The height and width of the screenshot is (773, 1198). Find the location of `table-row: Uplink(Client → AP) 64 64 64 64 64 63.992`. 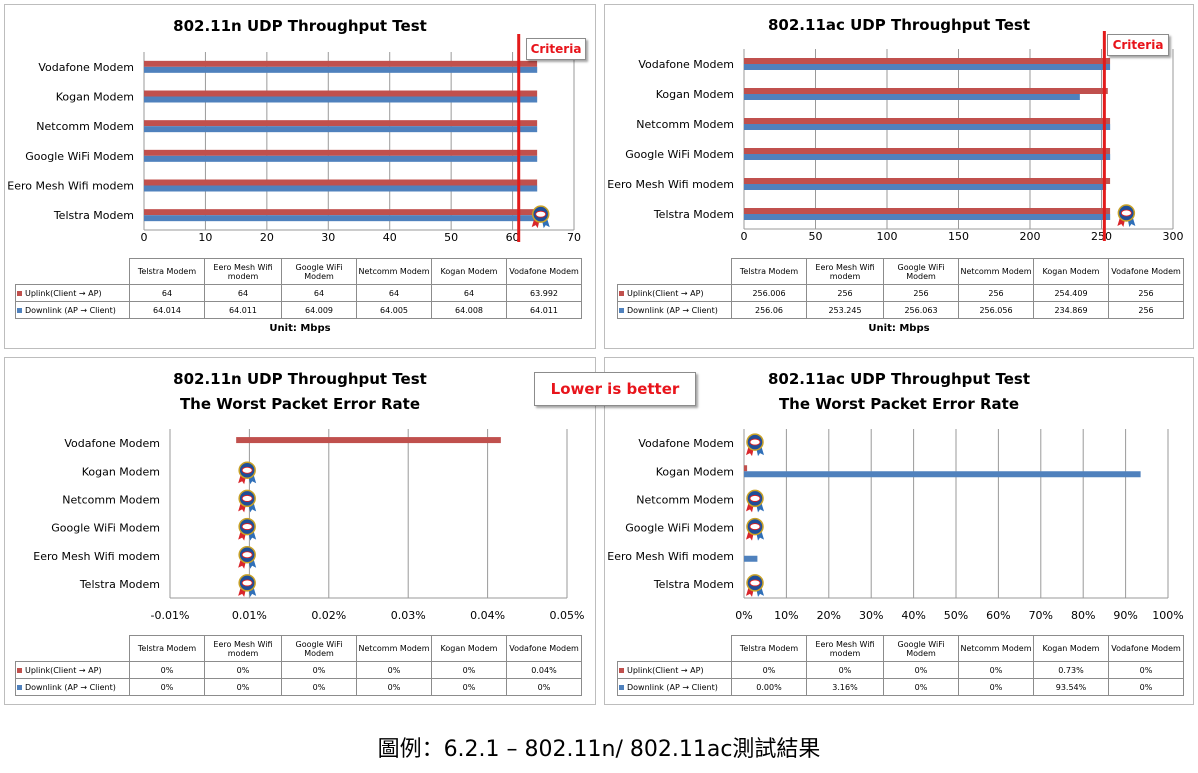

table-row: Uplink(Client → AP) 64 64 64 64 64 63.992 is located at coordinates (298, 293).